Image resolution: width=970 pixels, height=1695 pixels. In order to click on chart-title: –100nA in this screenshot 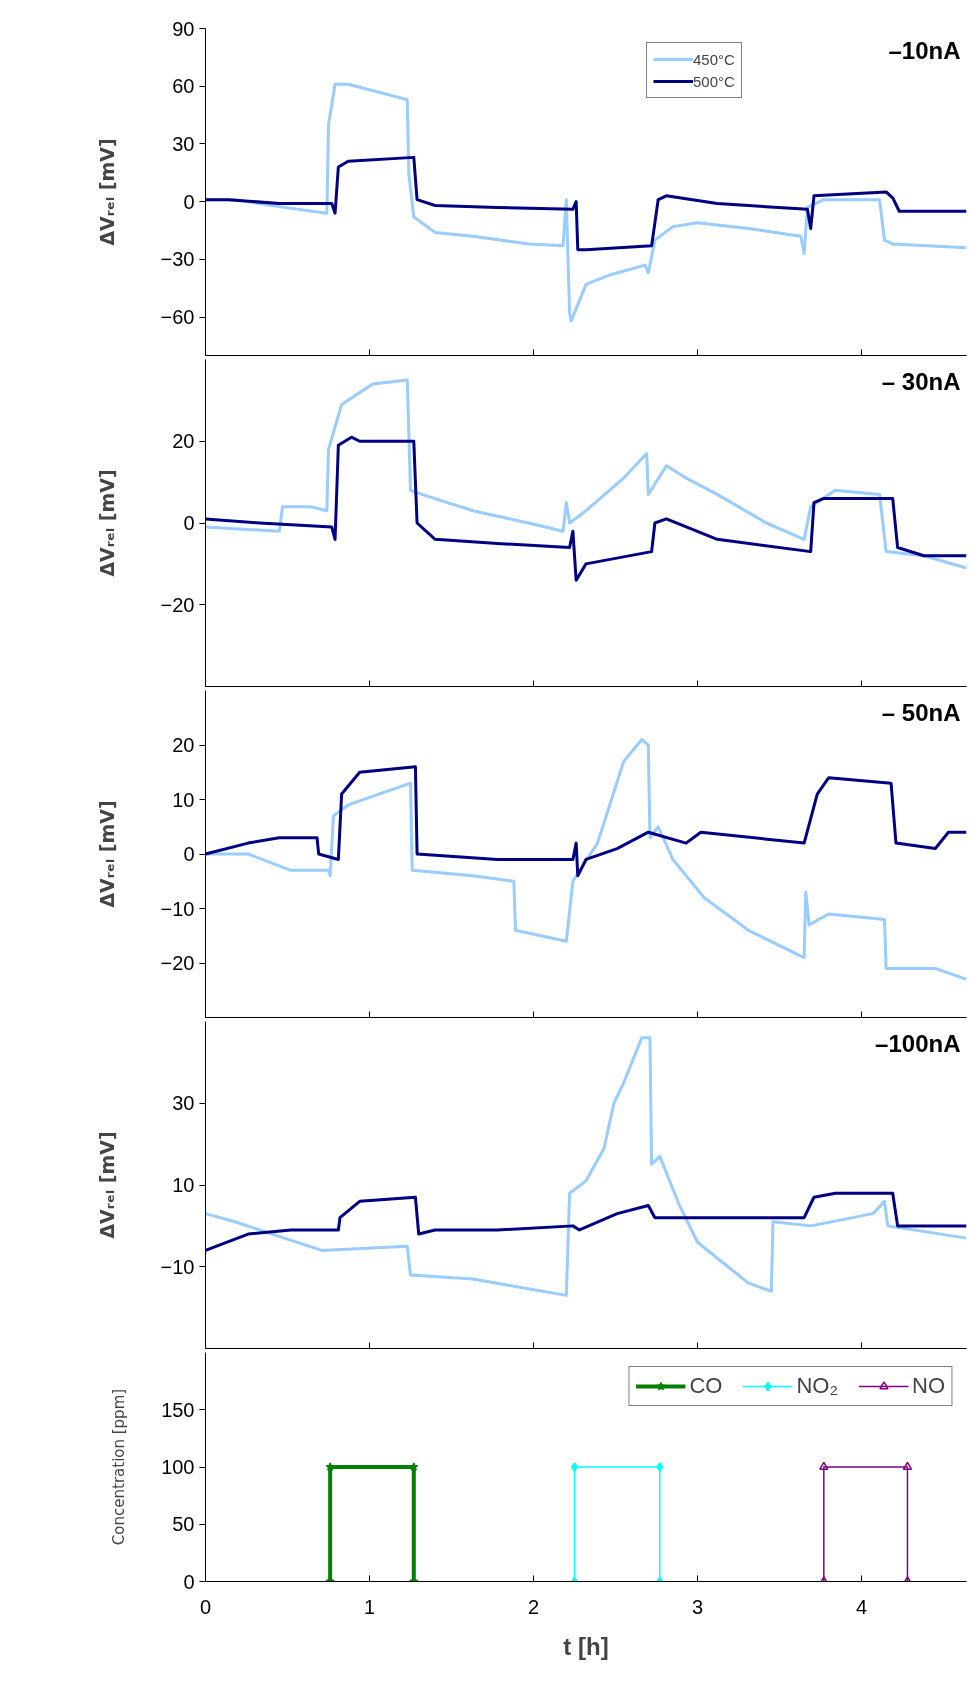, I will do `click(918, 1043)`.